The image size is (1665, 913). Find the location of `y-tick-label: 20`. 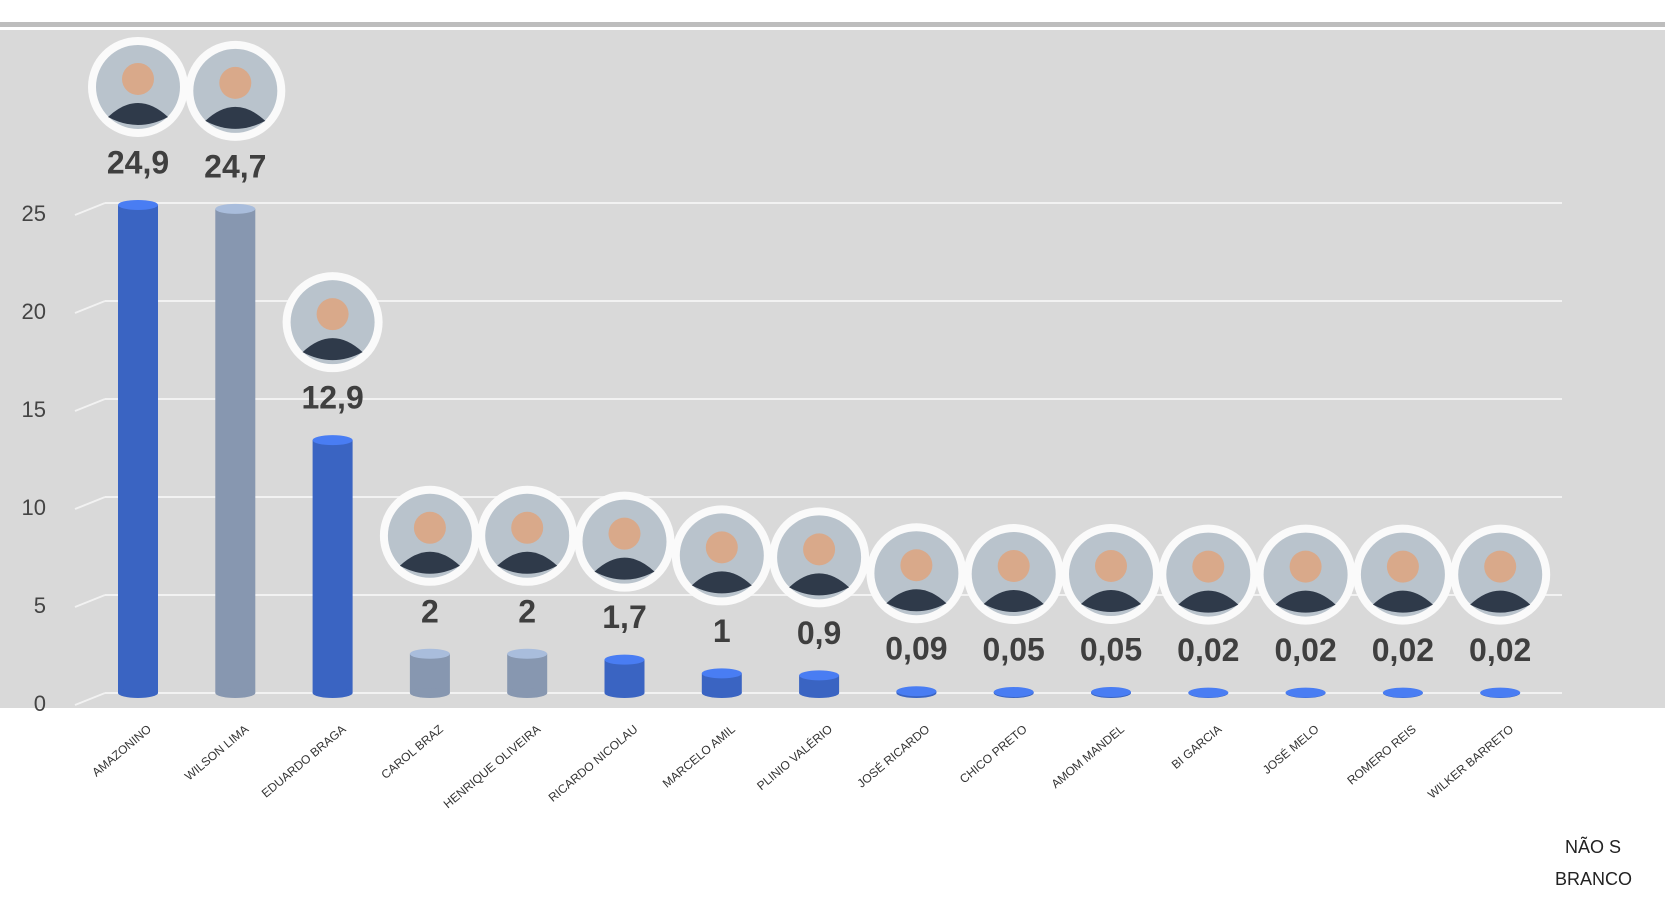

y-tick-label: 20 is located at coordinates (34, 311).